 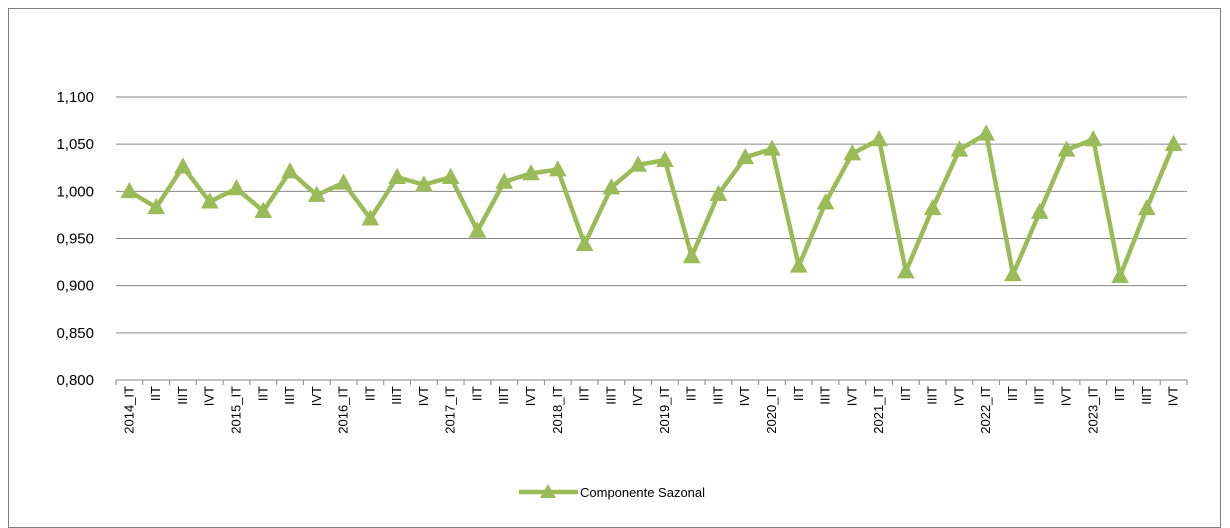 I want to click on x-tick-label: 2020_IT, so click(x=771, y=410).